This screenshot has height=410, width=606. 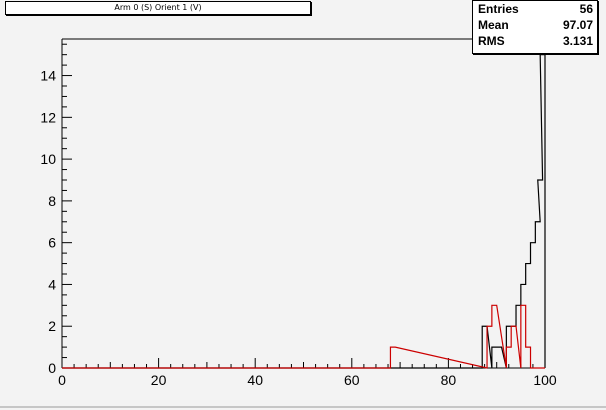 I want to click on stat-value: 56, so click(x=586, y=9).